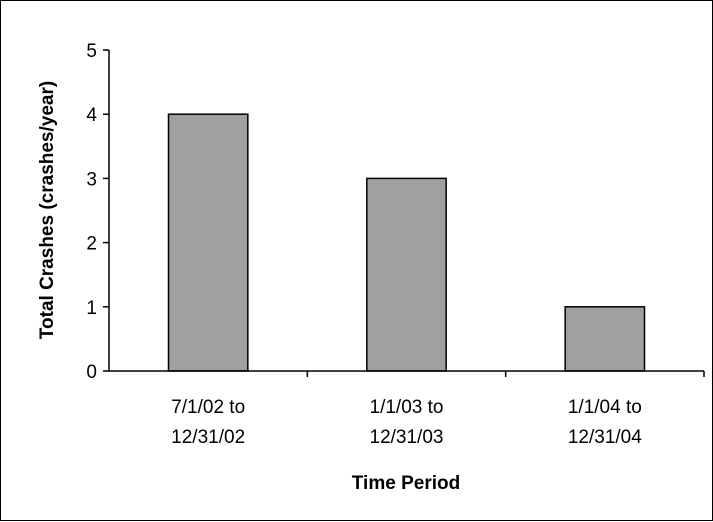  Describe the element at coordinates (97, 212) in the screenshot. I see `y-axis-ticks: 0 1 2 3 4 5` at that location.